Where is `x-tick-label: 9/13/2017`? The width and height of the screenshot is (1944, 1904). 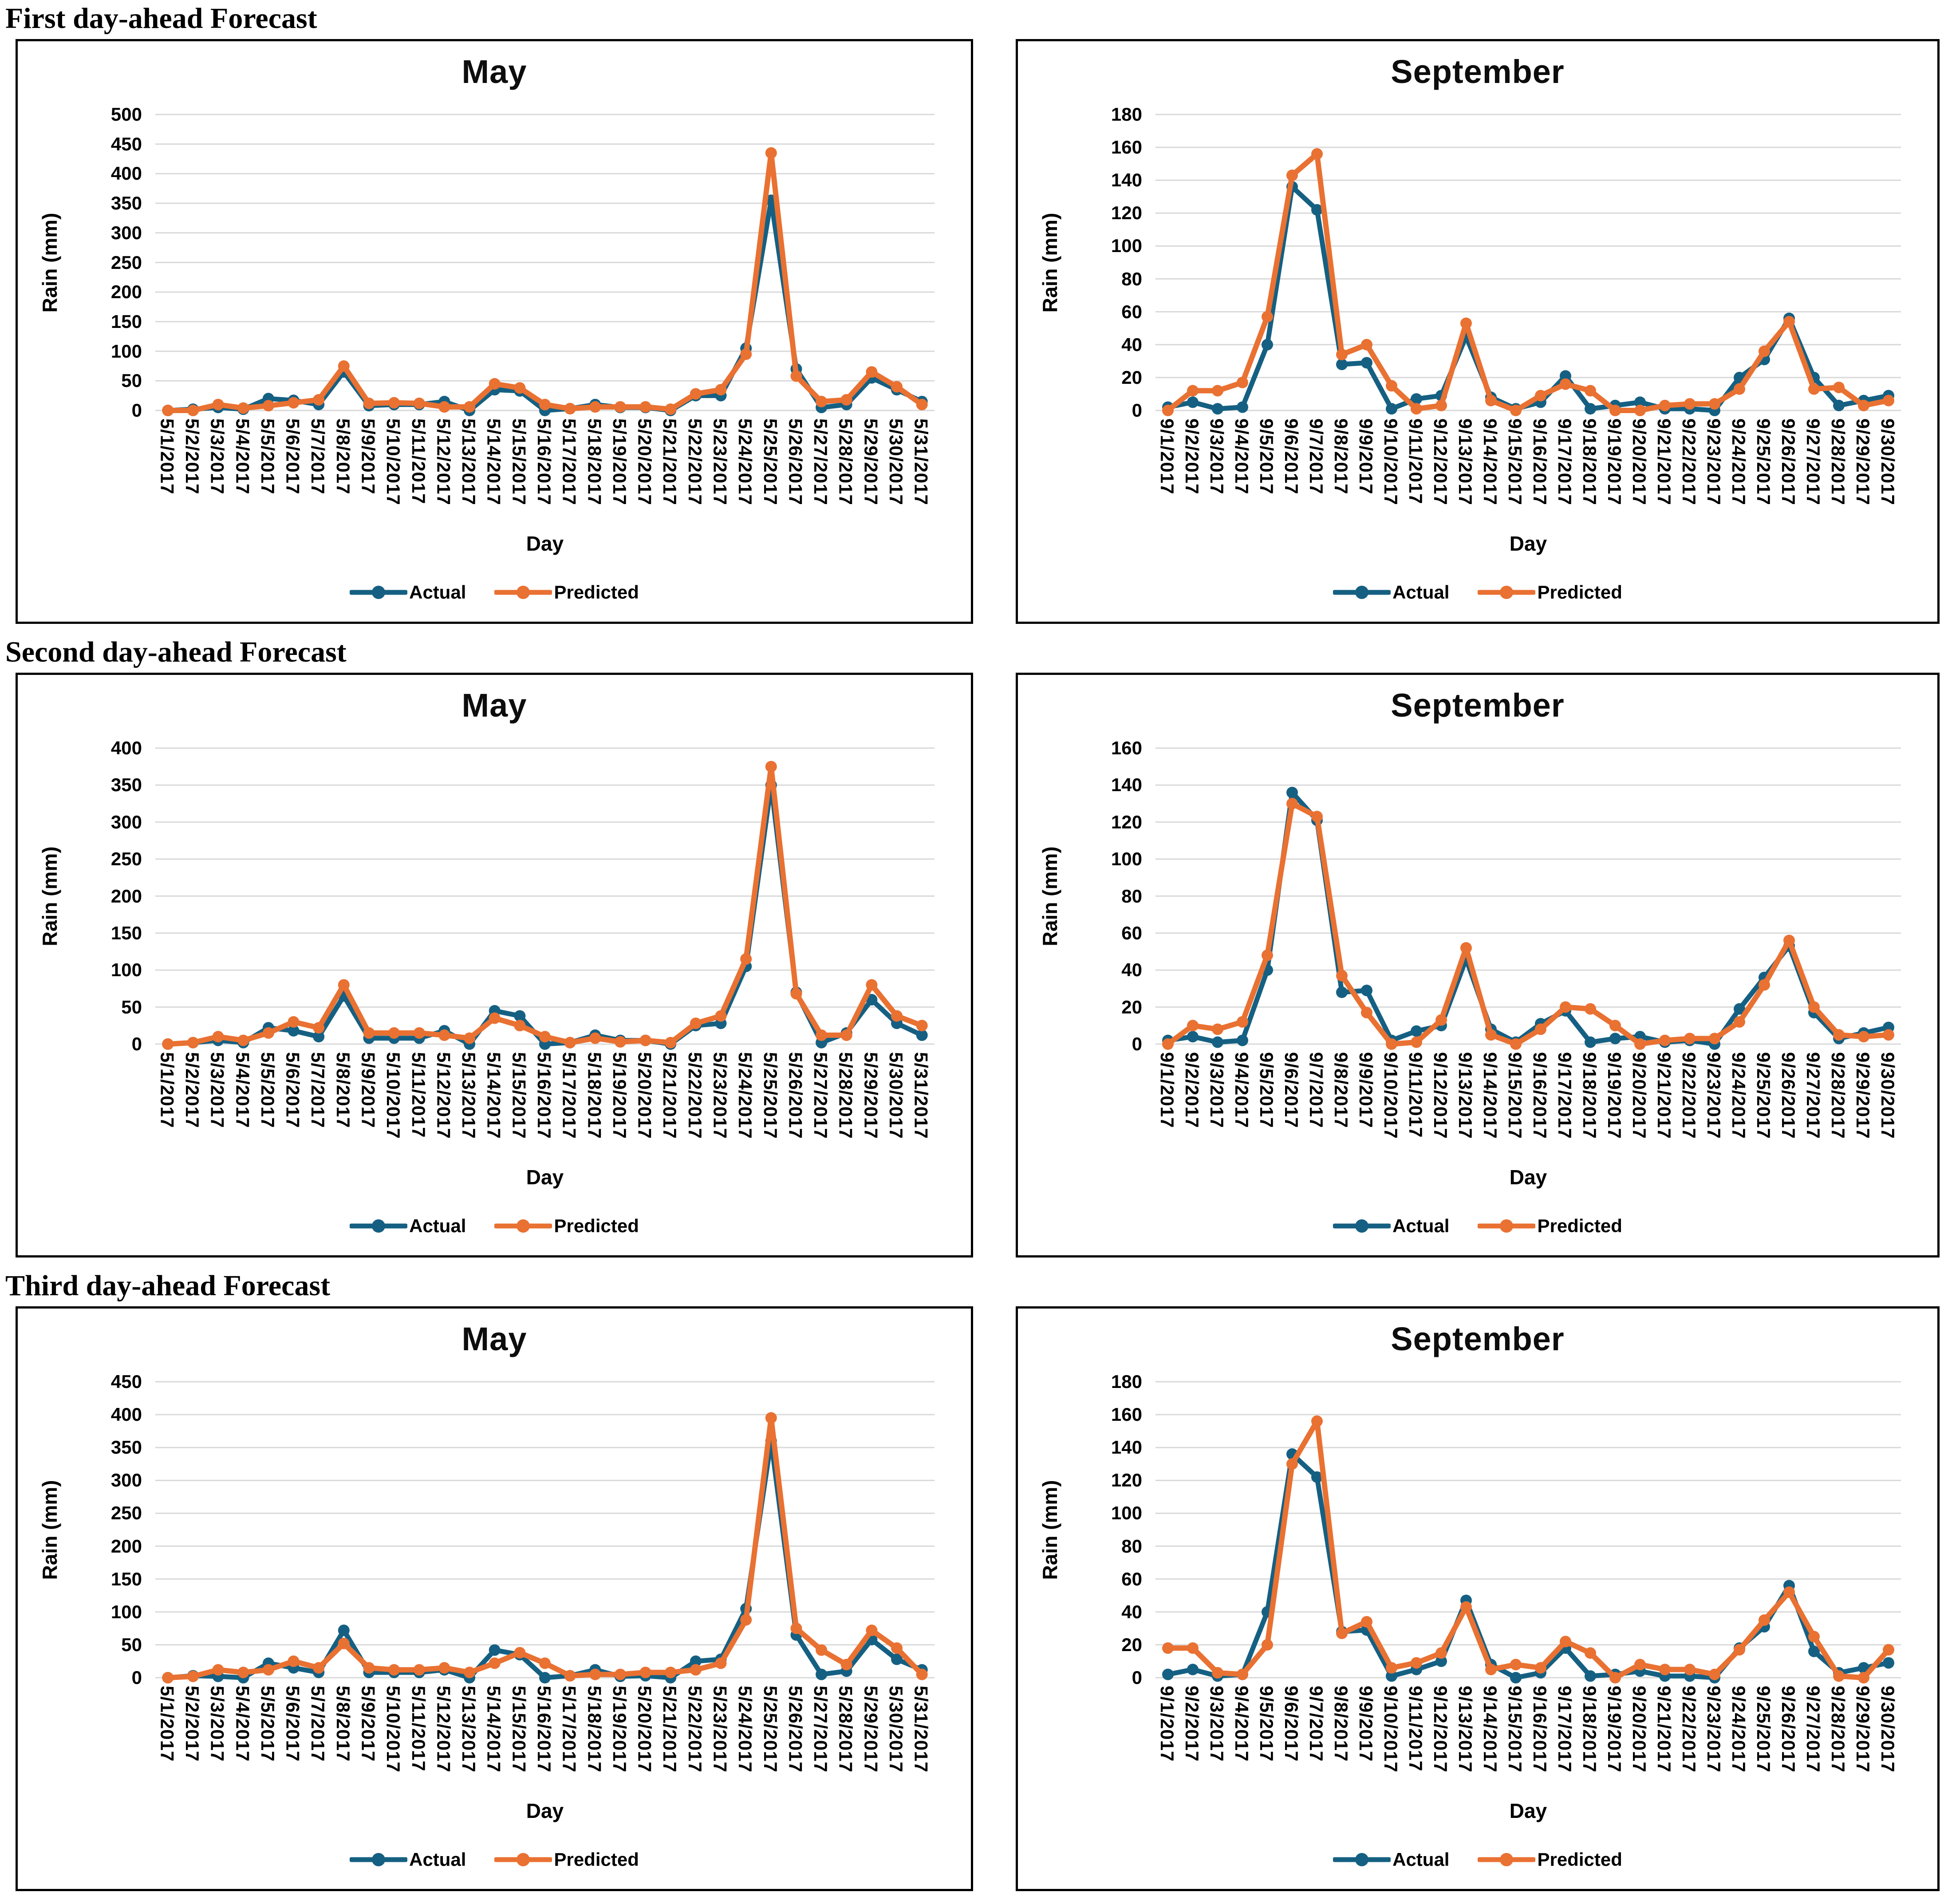
x-tick-label: 9/13/2017 is located at coordinates (1466, 1730).